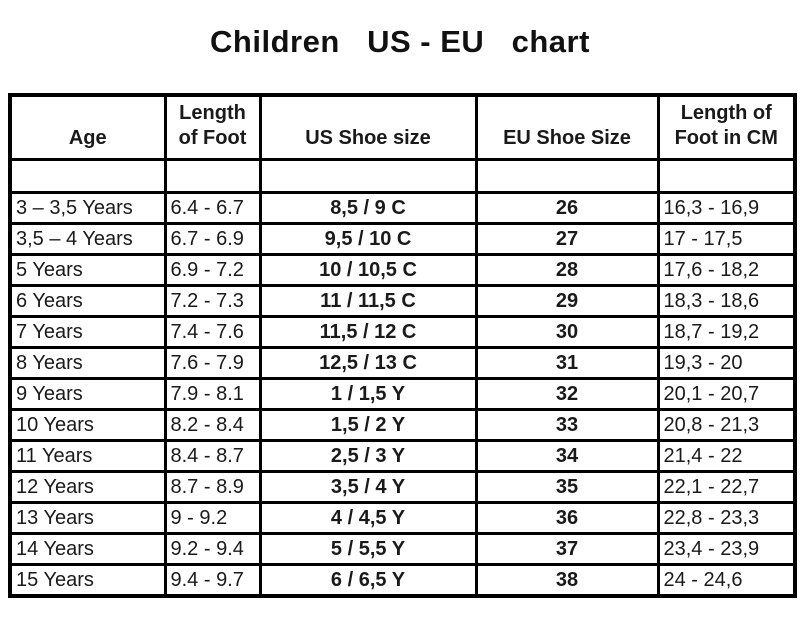 The image size is (800, 639). Describe the element at coordinates (567, 301) in the screenshot. I see `cell-eu: 29` at that location.